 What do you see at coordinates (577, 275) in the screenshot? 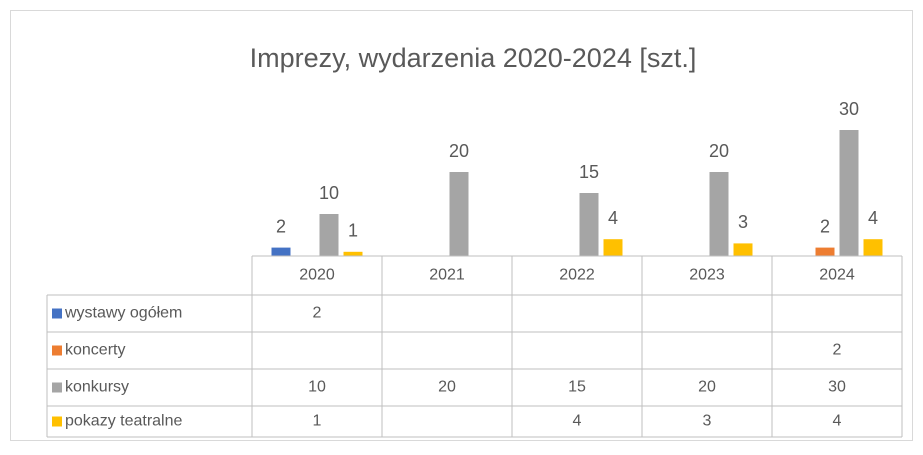
I see `x-tick-label: 2022` at bounding box center [577, 275].